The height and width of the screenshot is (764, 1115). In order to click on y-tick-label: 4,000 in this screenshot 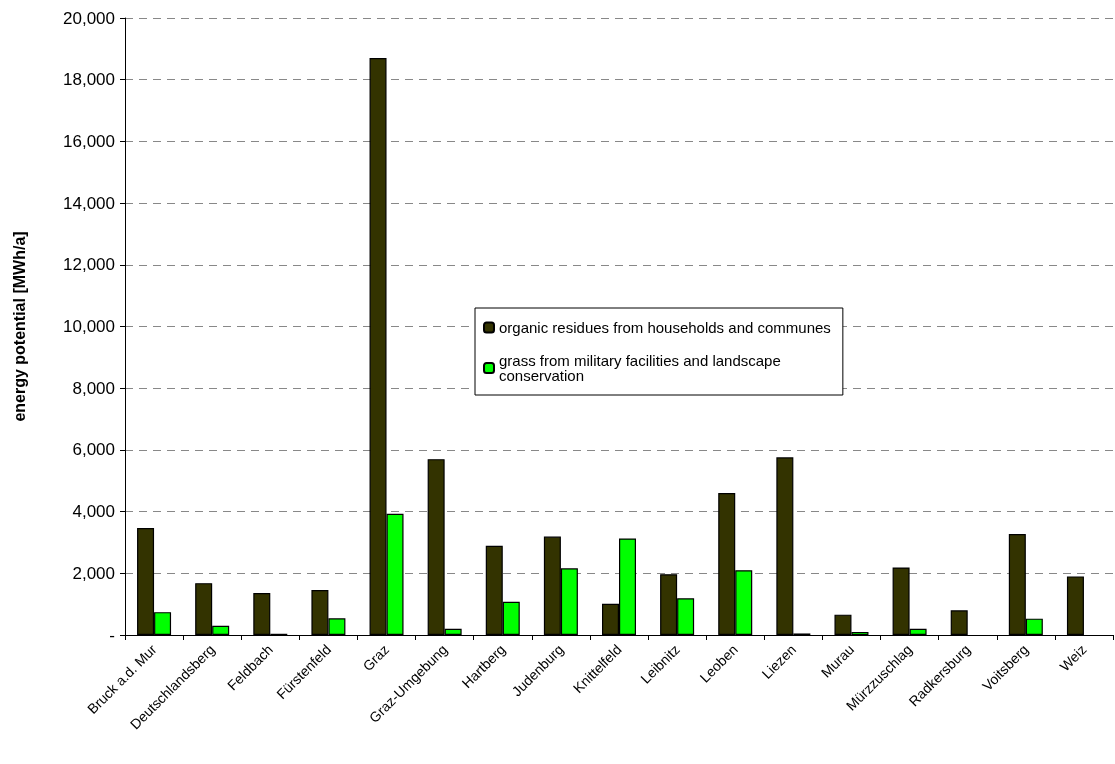, I will do `click(93, 512)`.